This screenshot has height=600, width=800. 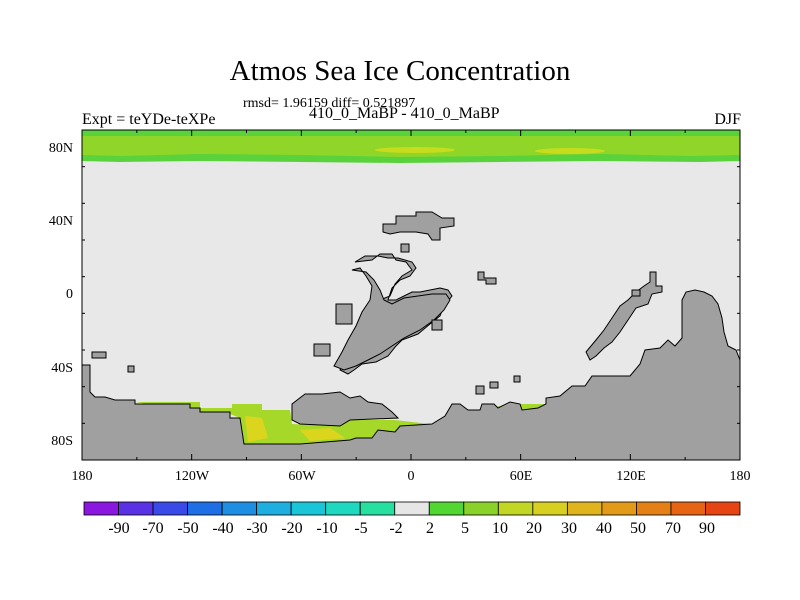 I want to click on northern-landmass, so click(x=418, y=226).